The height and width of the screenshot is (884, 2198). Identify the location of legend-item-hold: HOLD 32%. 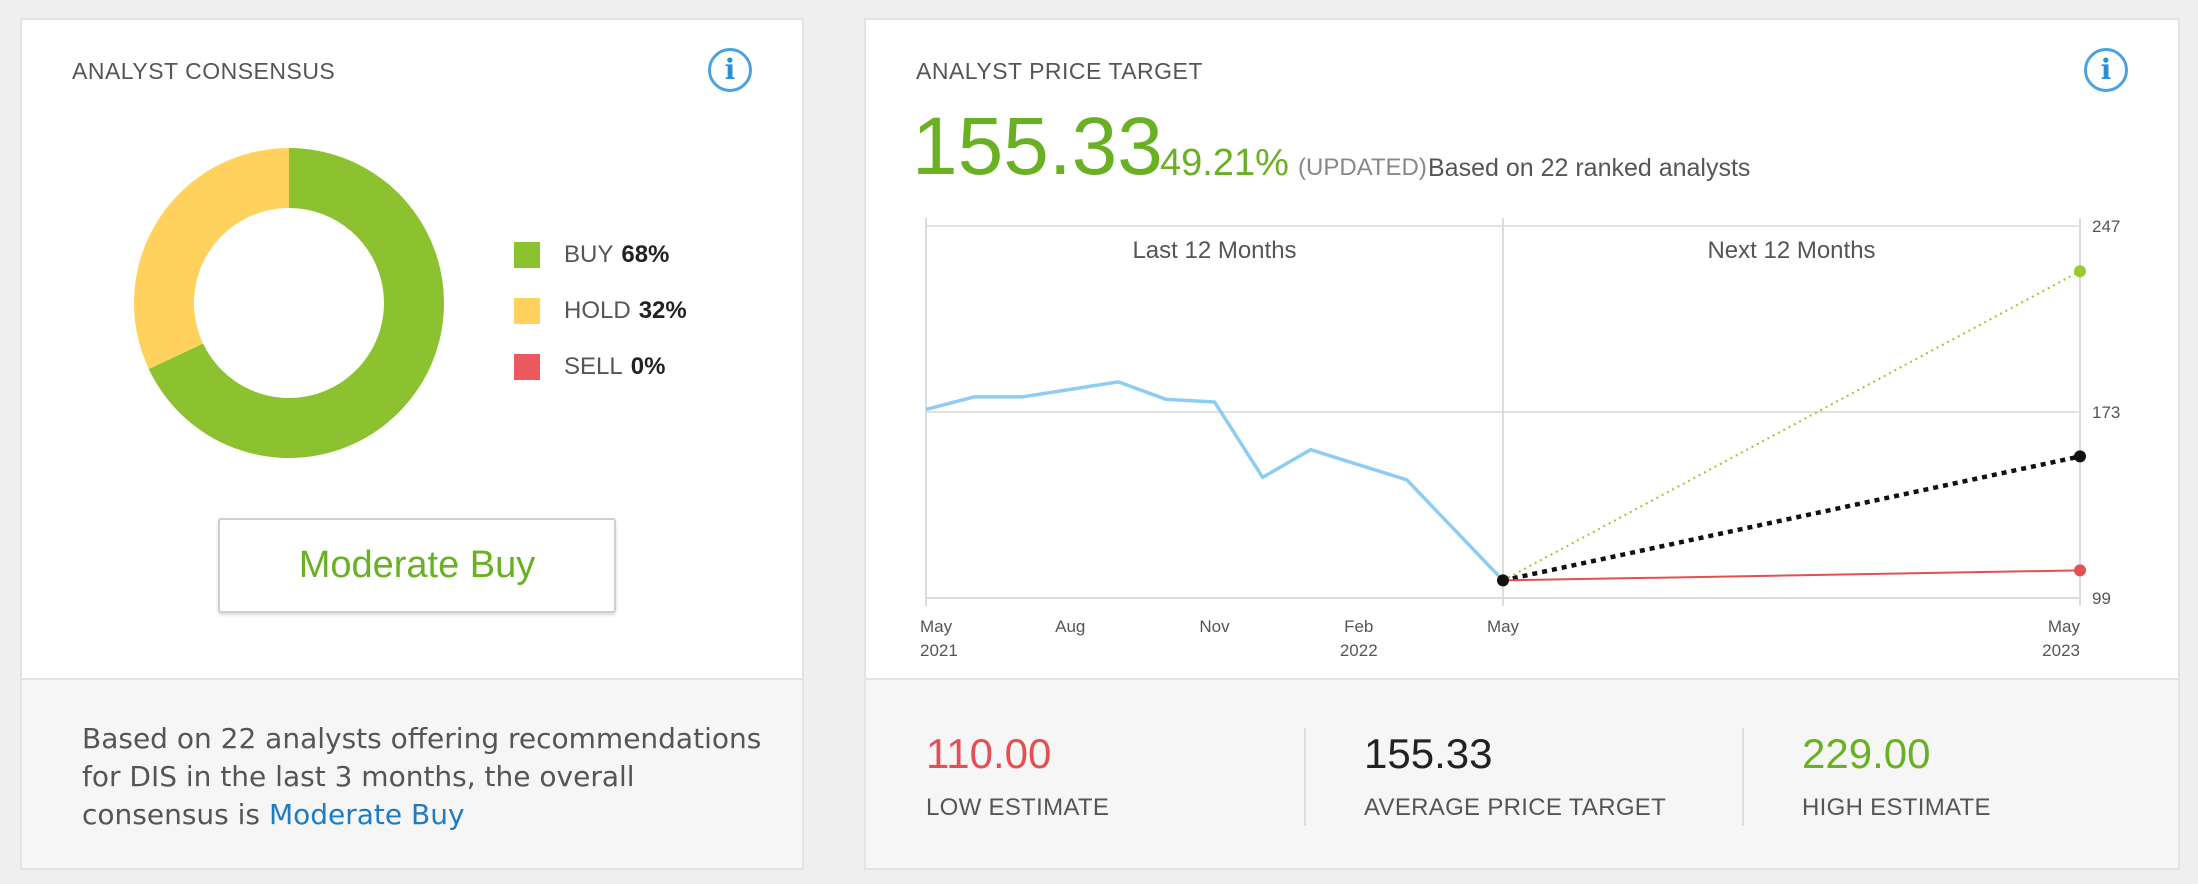
(600, 311).